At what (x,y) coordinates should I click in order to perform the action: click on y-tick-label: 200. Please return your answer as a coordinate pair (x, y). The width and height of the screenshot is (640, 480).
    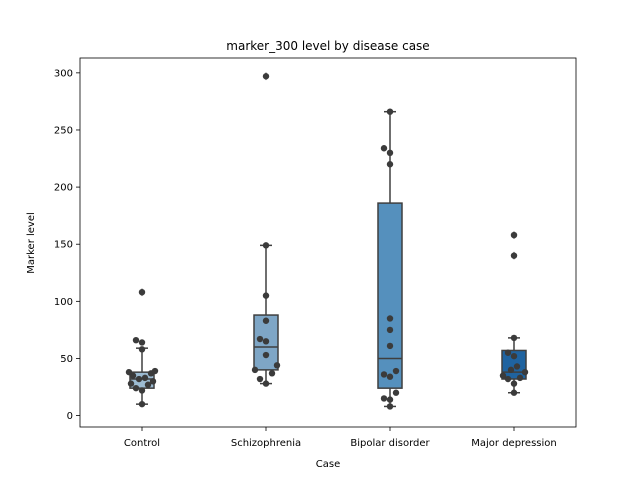
    Looking at the image, I should click on (63, 188).